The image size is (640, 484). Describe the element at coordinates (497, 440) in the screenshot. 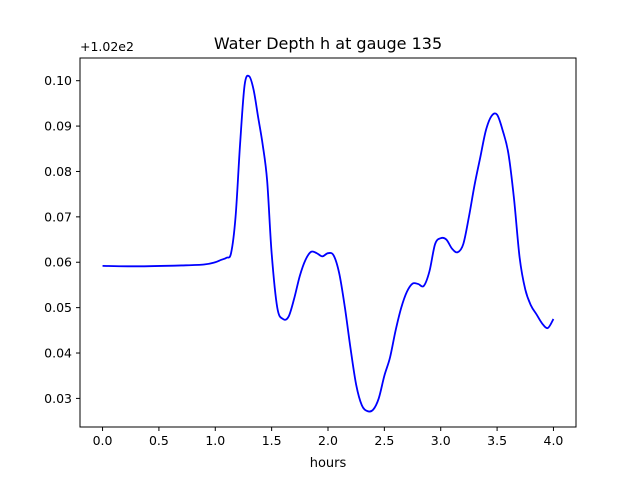

I see `x-tick-label: 3.5` at that location.